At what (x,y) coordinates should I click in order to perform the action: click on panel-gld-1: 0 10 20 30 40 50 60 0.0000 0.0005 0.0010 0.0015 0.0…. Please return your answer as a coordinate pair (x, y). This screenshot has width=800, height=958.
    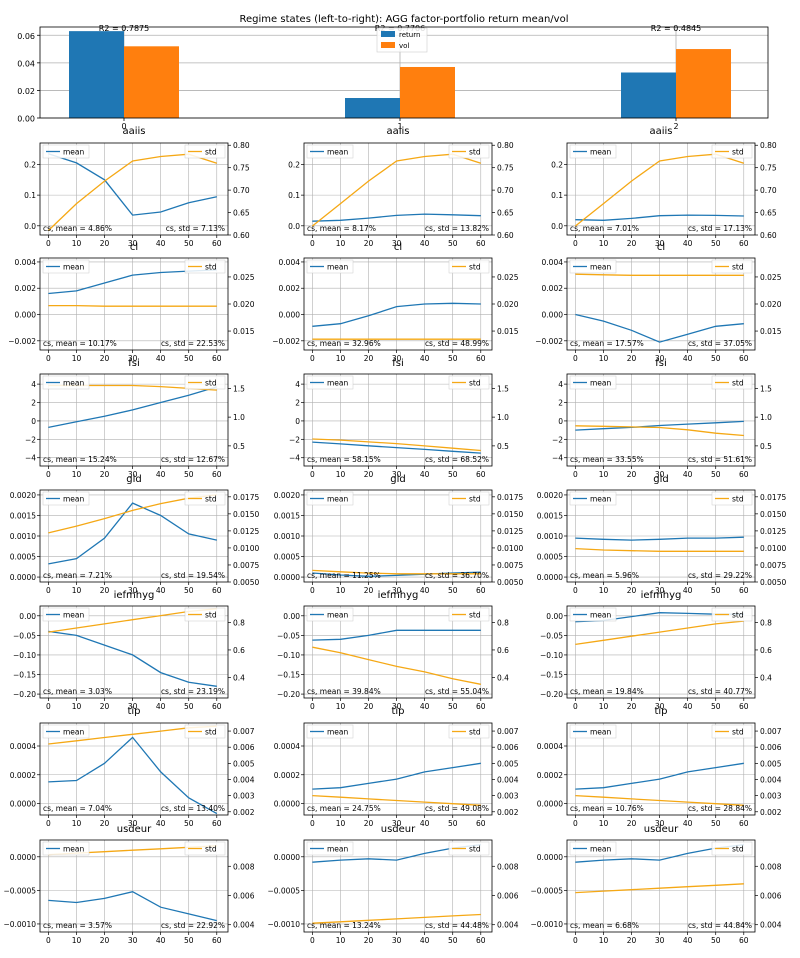
    Looking at the image, I should click on (398, 542).